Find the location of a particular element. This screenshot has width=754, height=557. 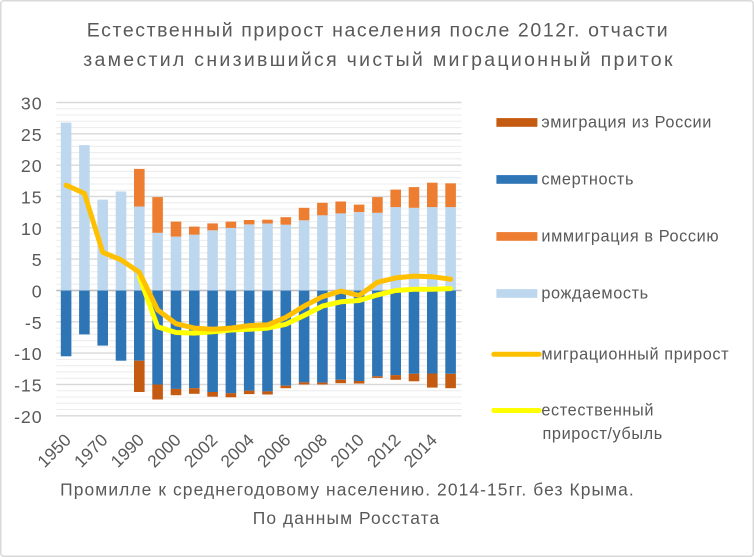

svg-text: По данным Росстата is located at coordinates (347, 518).